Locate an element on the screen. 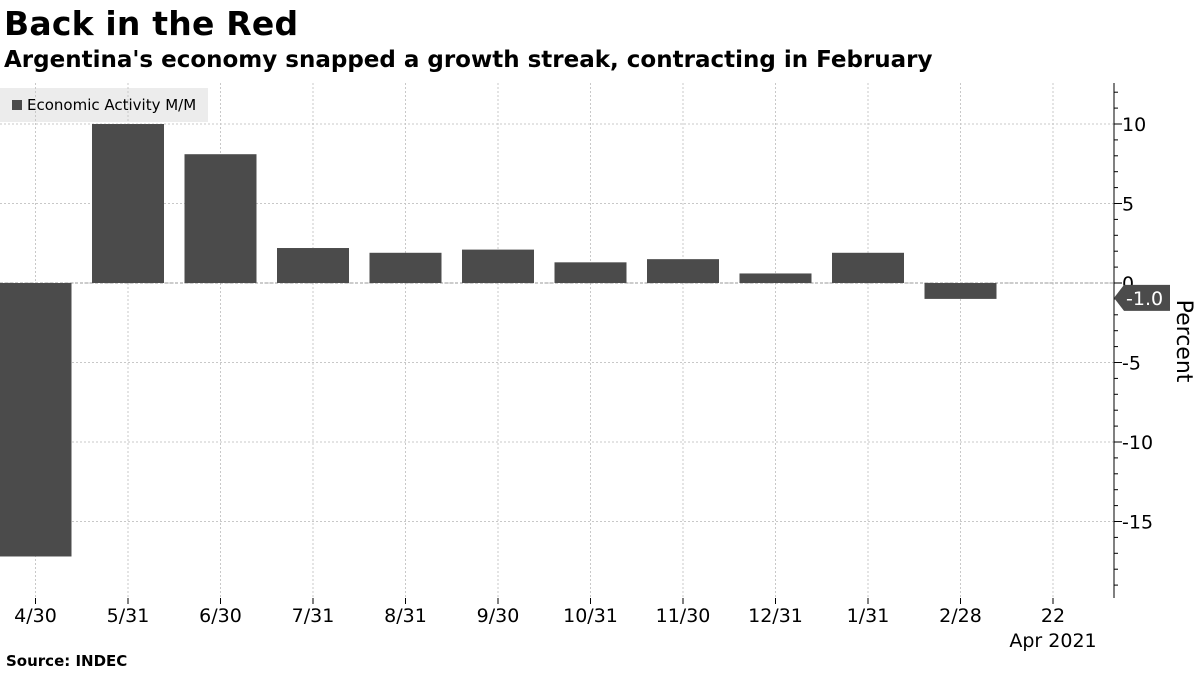  legend-label: Economic Activity M/M is located at coordinates (112, 105).